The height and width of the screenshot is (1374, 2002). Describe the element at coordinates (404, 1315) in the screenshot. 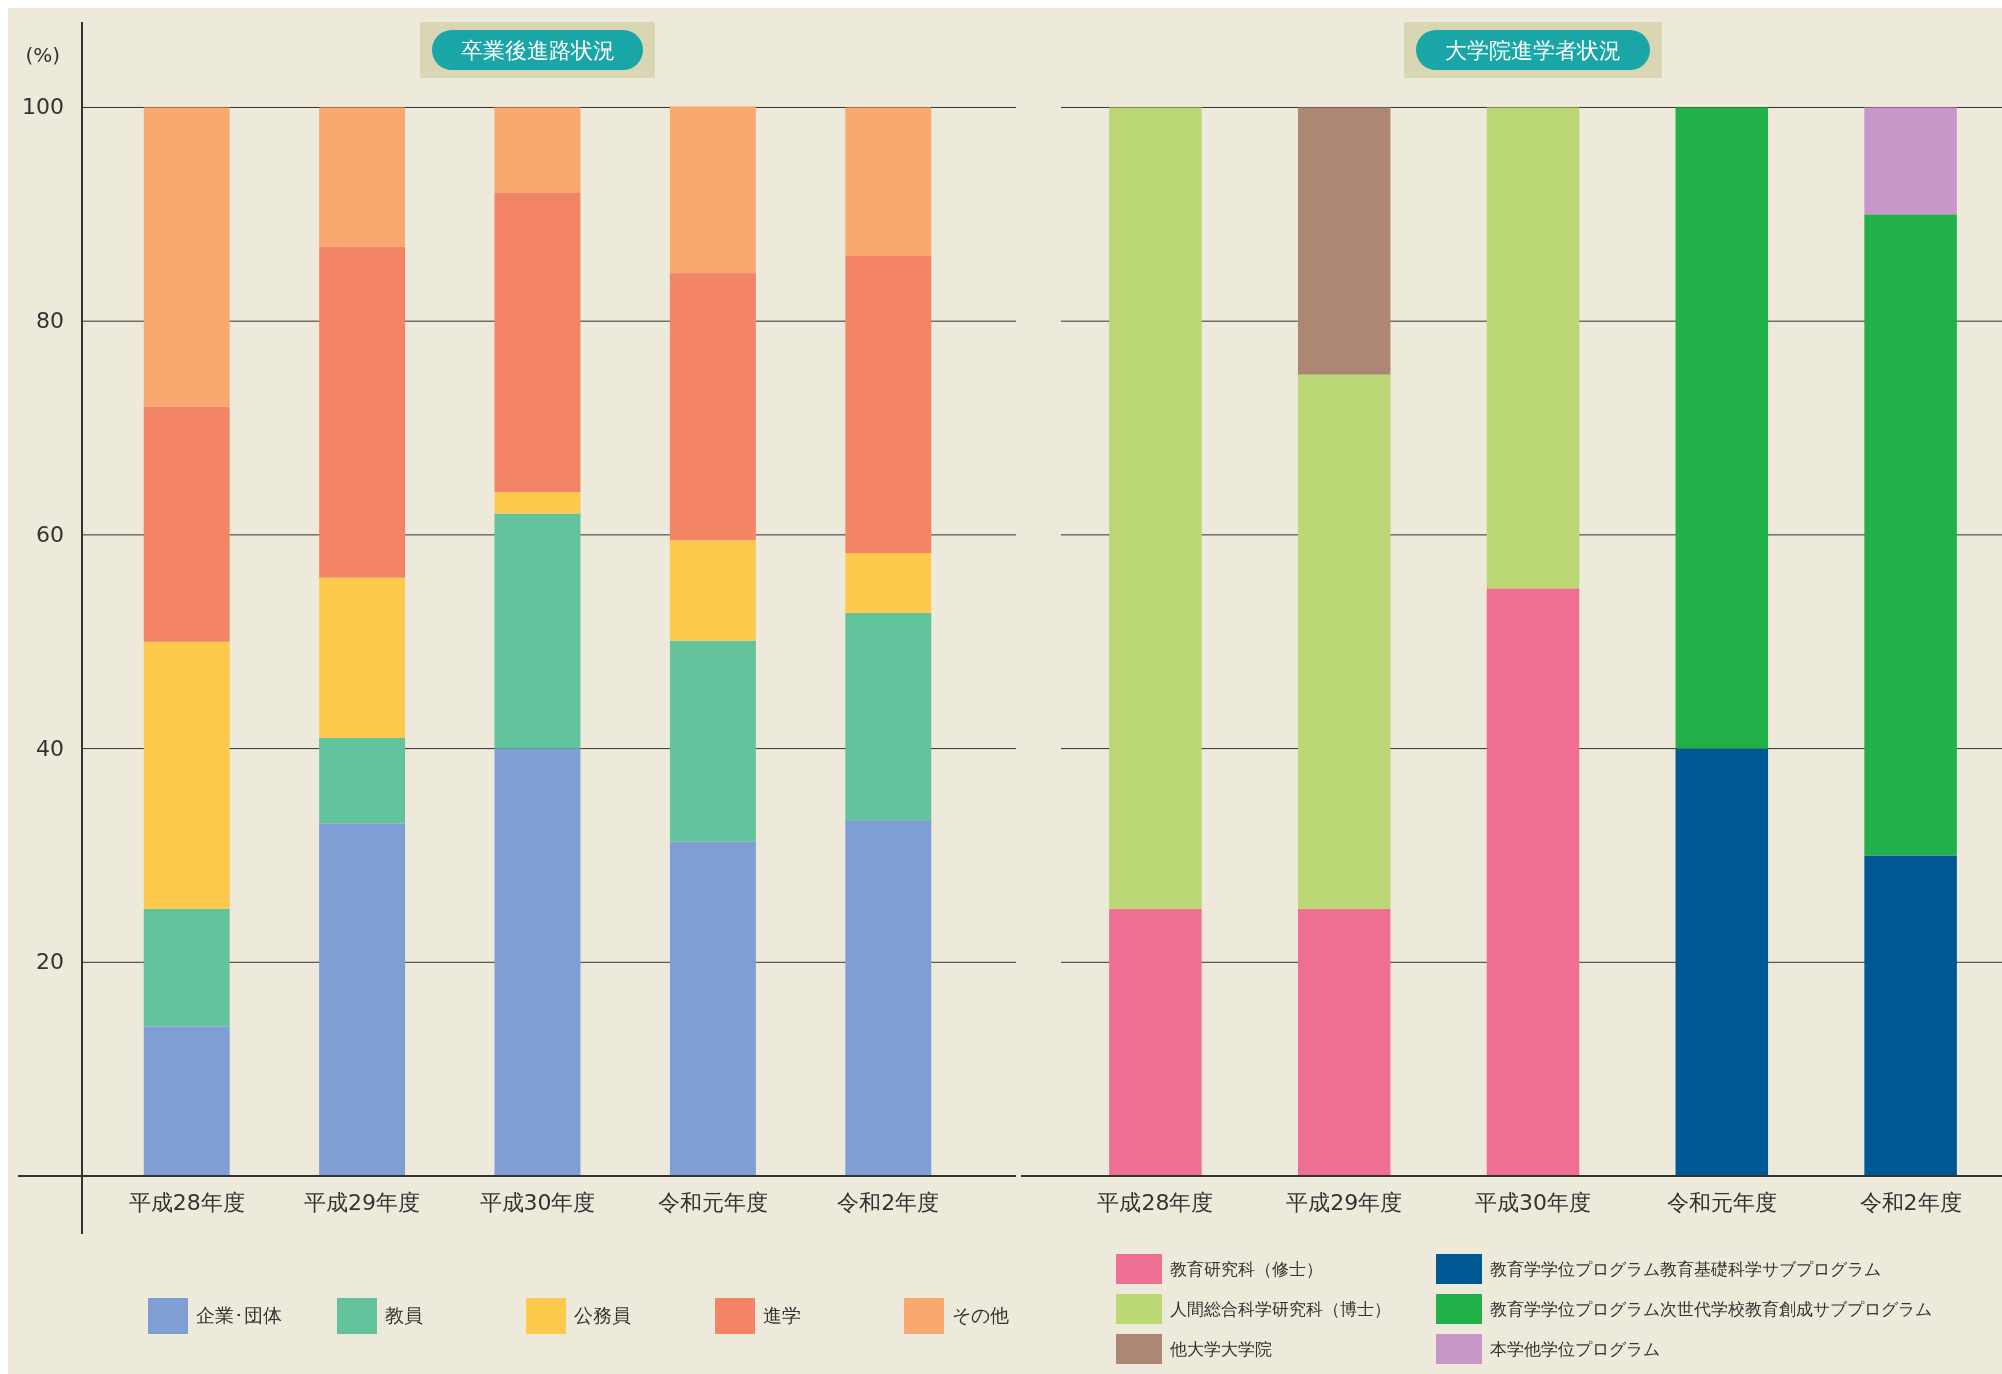

I see `legend-label: 教員` at that location.